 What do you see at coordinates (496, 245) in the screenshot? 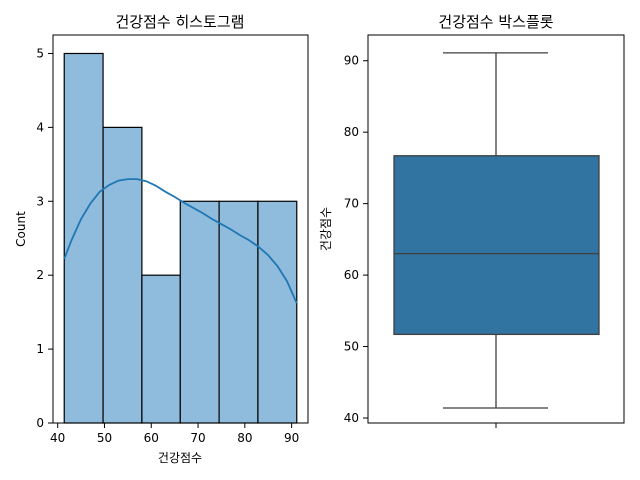
I see `boxplot-box` at bounding box center [496, 245].